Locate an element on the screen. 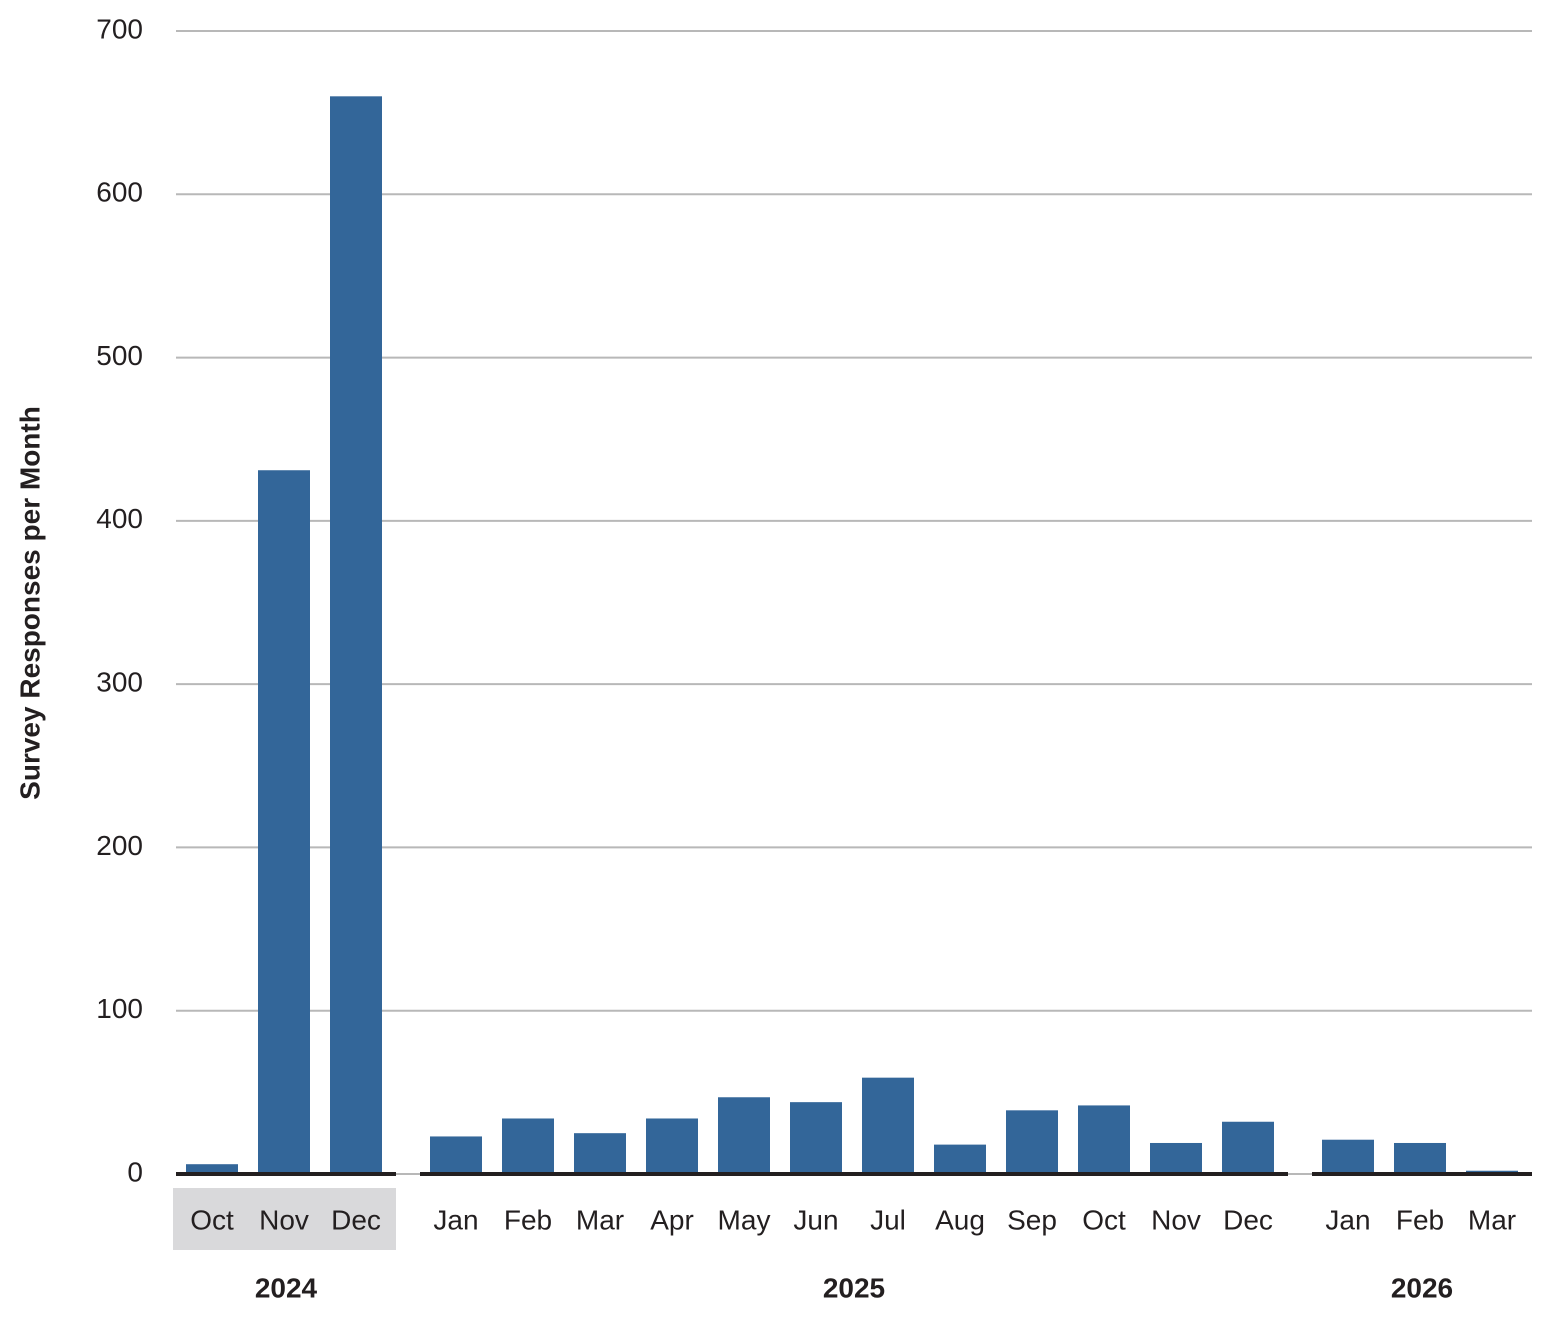 Image resolution: width=1560 pixels, height=1317 pixels. x-tick-label: Jul is located at coordinates (888, 1219).